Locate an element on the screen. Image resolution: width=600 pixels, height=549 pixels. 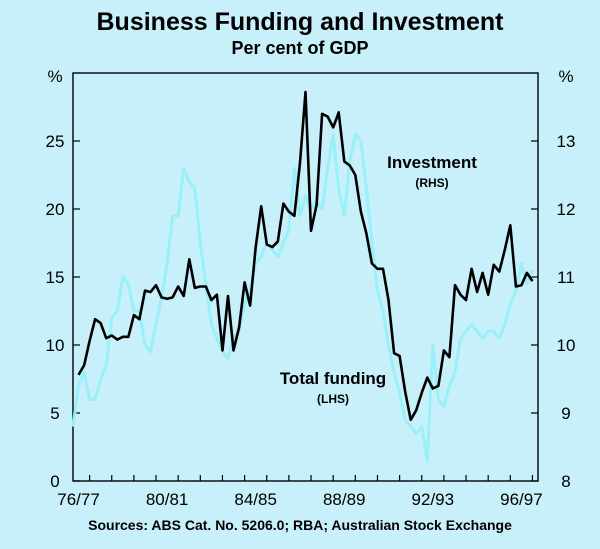
investment-label: Investment is located at coordinates (432, 162).